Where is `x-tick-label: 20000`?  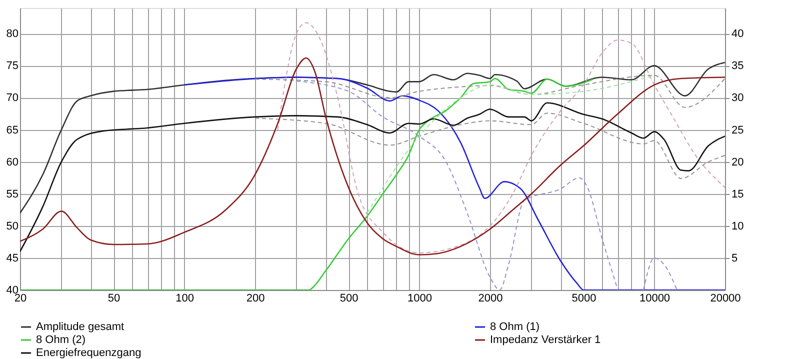
x-tick-label: 20000 is located at coordinates (725, 298).